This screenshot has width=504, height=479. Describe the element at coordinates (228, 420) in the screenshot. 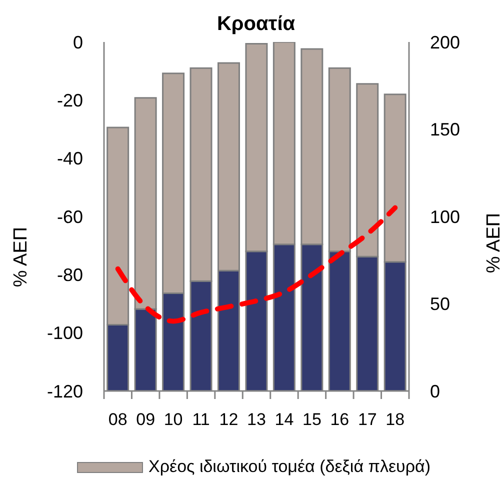

I see `x-tick-label: 12` at that location.